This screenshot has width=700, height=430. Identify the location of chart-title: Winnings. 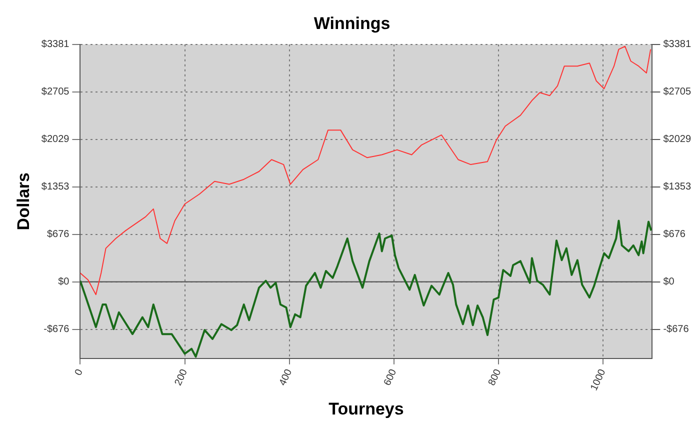
(352, 23).